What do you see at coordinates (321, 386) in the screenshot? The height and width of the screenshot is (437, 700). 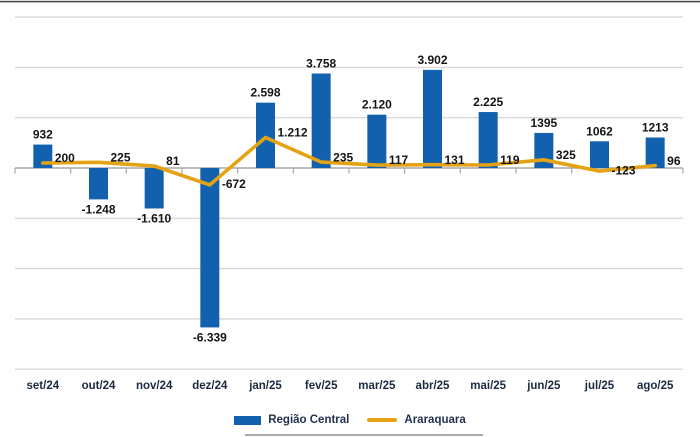 I see `category-label-fev-25: fev/25` at bounding box center [321, 386].